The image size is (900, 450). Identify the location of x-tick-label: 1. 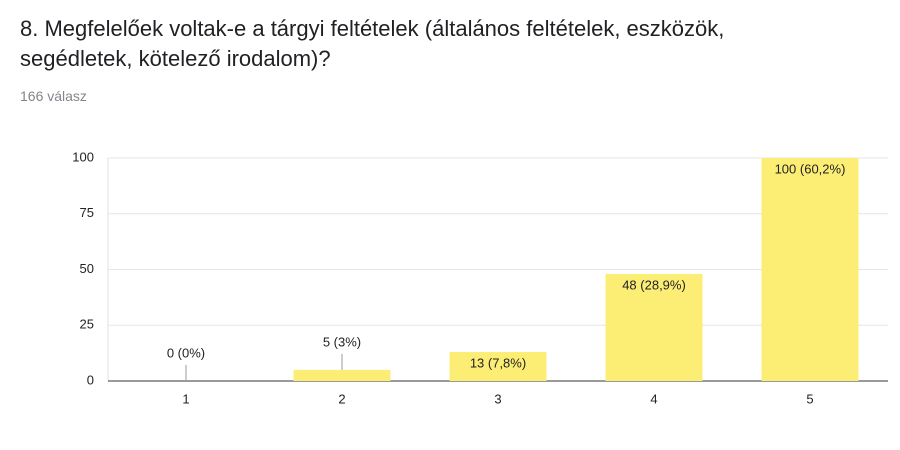
(185, 398).